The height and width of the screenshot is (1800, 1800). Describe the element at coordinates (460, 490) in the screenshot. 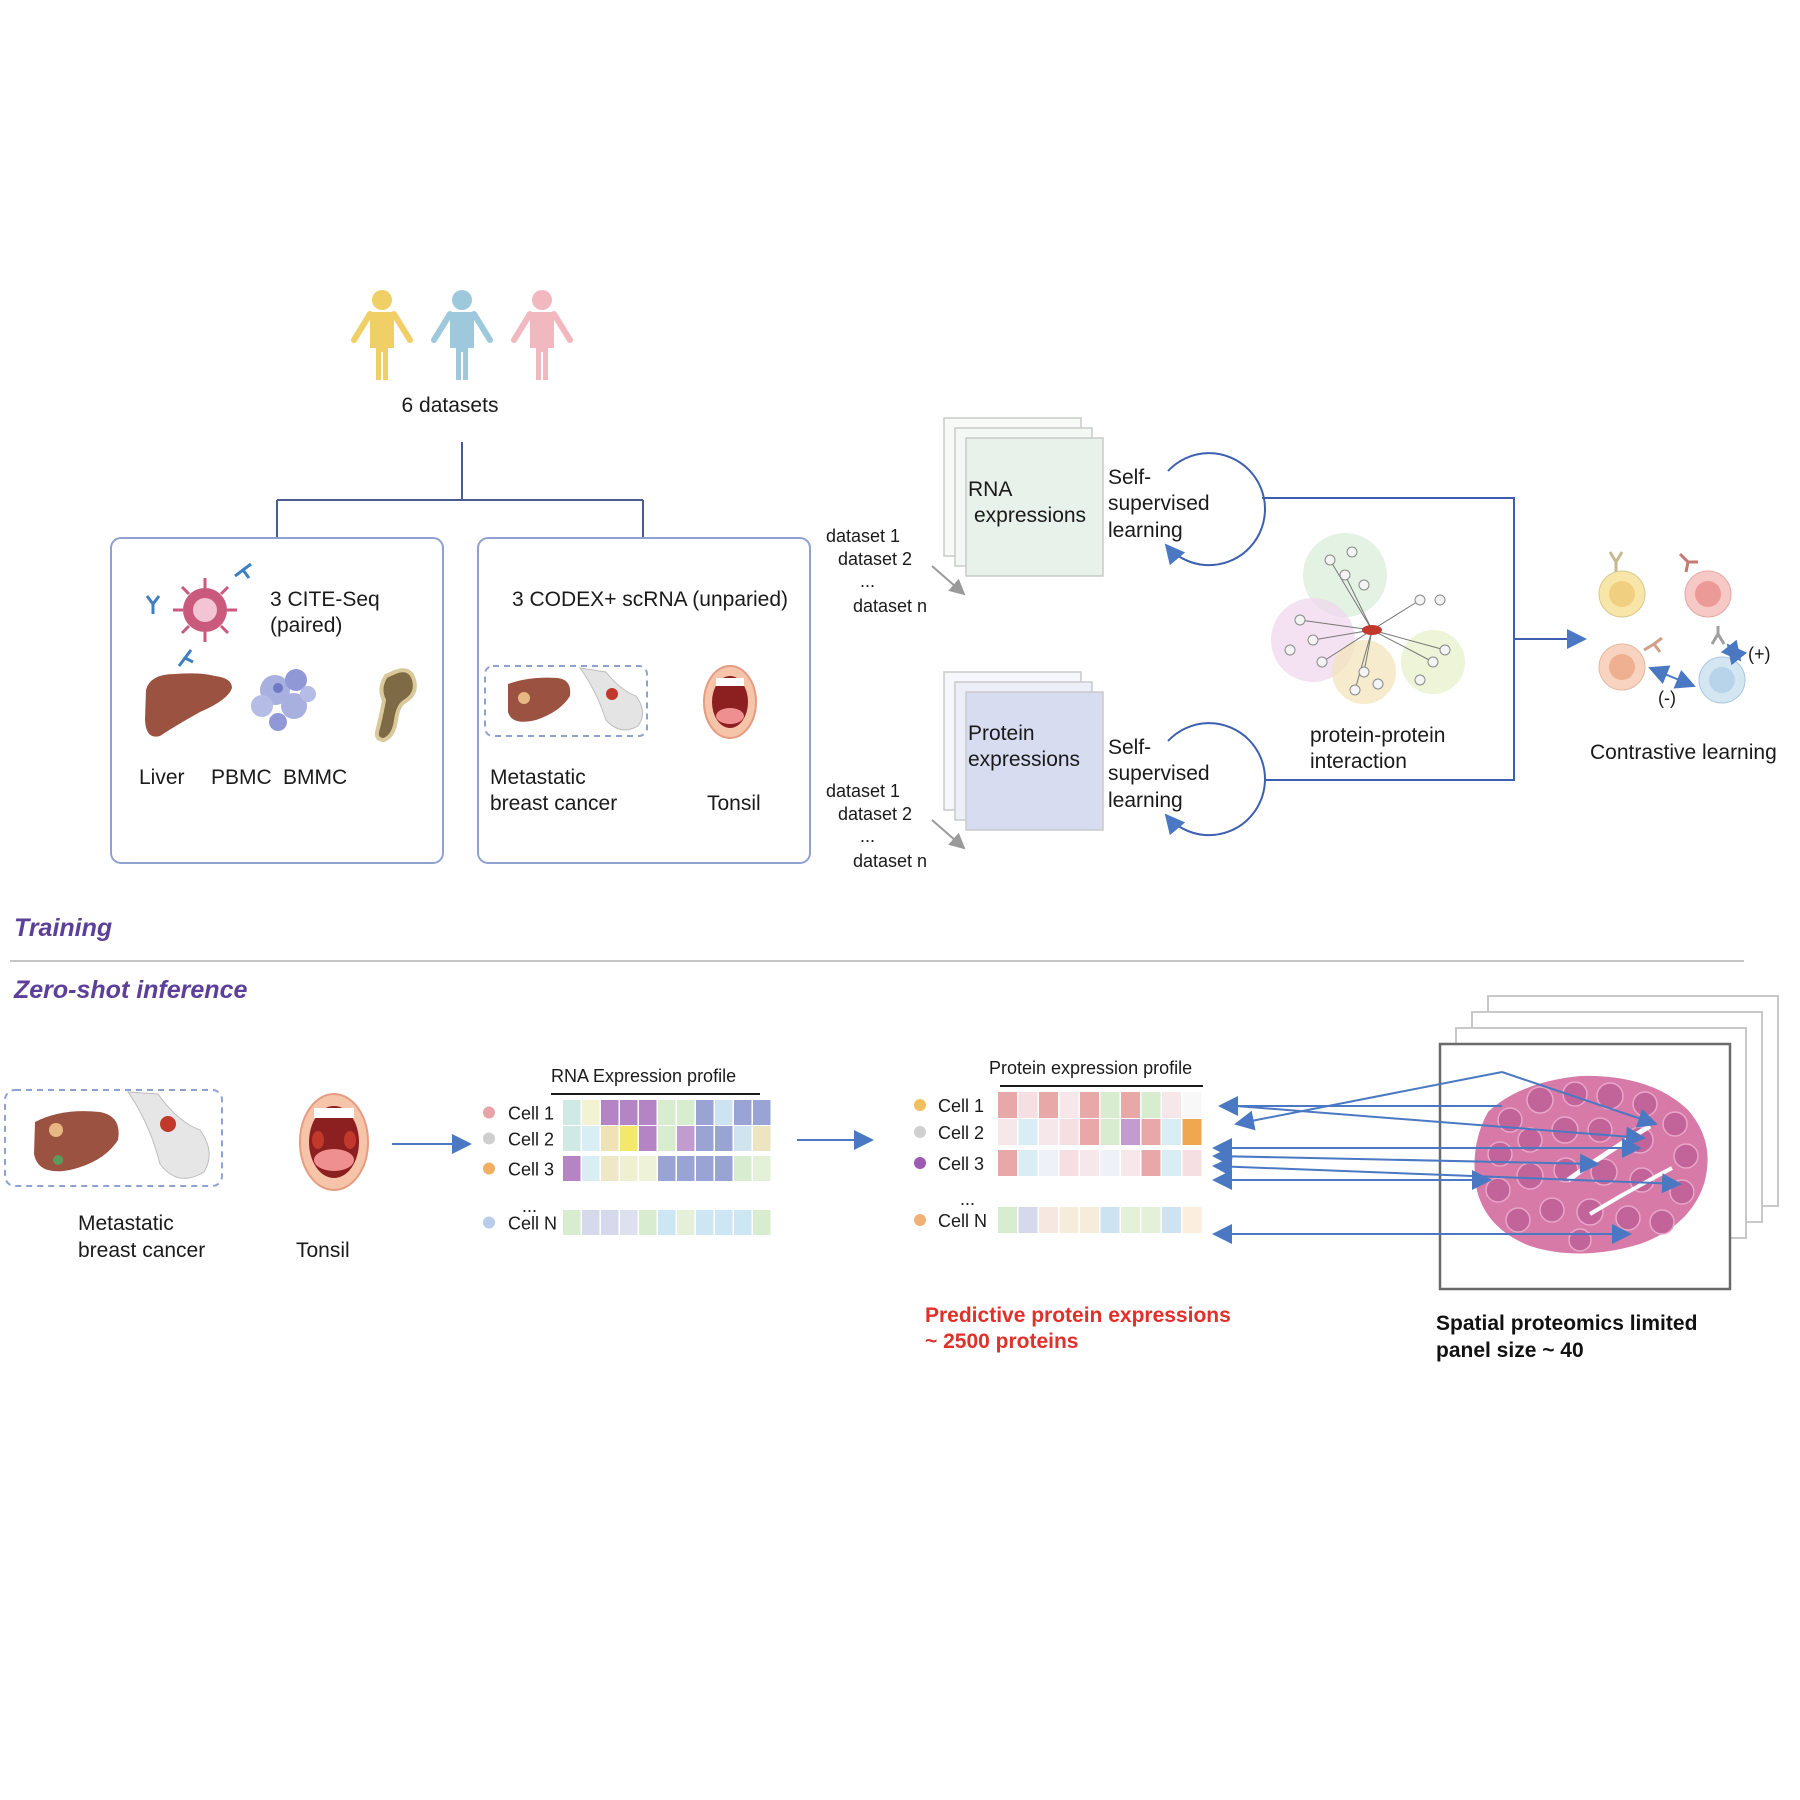

I see `dataset-tree-connector` at that location.